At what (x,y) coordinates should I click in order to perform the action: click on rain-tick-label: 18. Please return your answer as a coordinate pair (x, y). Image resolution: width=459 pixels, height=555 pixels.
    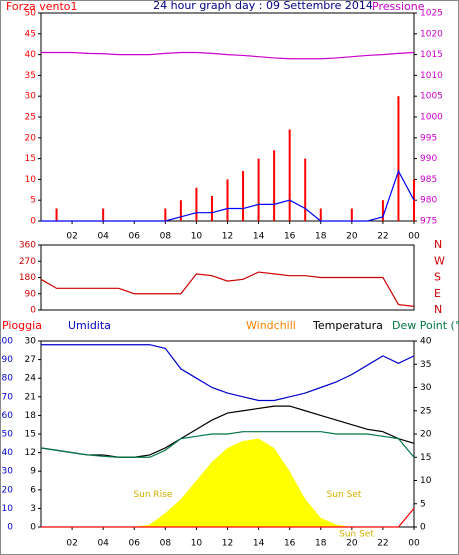
    Looking at the image, I should click on (31, 416).